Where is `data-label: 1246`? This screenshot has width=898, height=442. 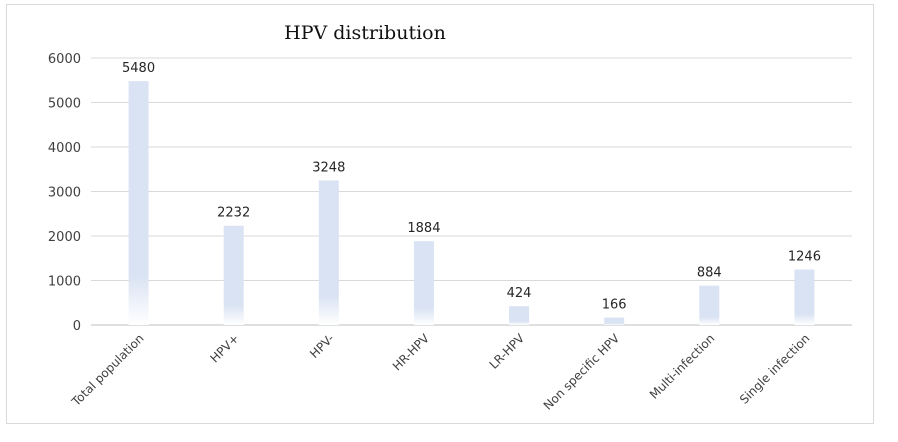 data-label: 1246 is located at coordinates (804, 257).